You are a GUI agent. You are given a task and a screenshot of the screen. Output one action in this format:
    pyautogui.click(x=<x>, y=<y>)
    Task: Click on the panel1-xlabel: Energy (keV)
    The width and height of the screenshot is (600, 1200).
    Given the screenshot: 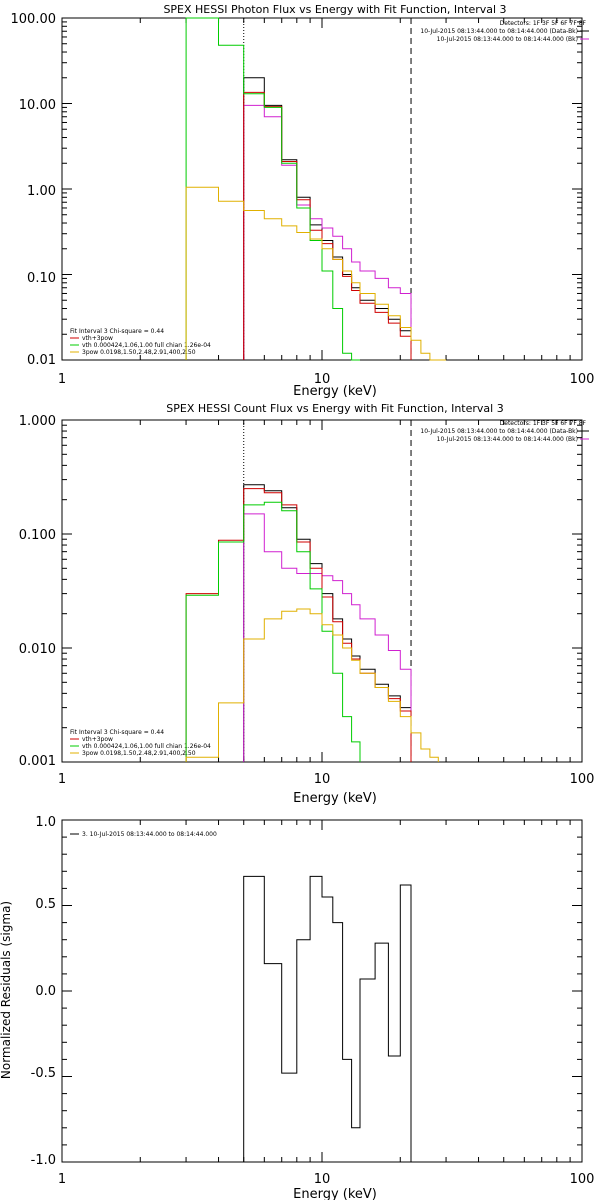 What is the action you would take?
    pyautogui.click(x=335, y=391)
    